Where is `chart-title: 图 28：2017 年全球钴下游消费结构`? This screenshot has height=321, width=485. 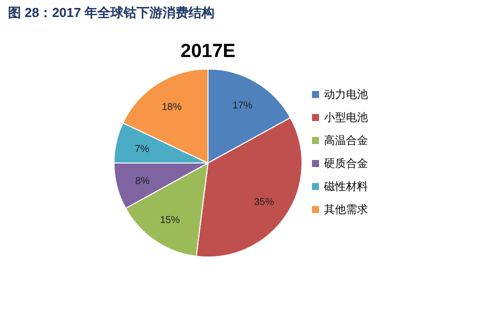
chart-title: 图 28：2017 年全球钴下游消费结构 is located at coordinates (111, 12).